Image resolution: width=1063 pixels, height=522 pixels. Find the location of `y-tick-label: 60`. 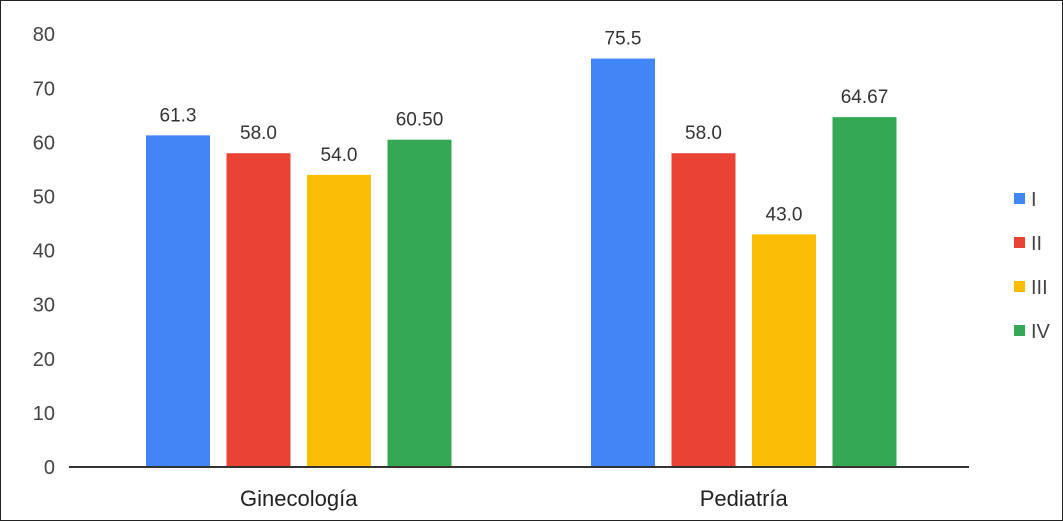

y-tick-label: 60 is located at coordinates (44, 143).